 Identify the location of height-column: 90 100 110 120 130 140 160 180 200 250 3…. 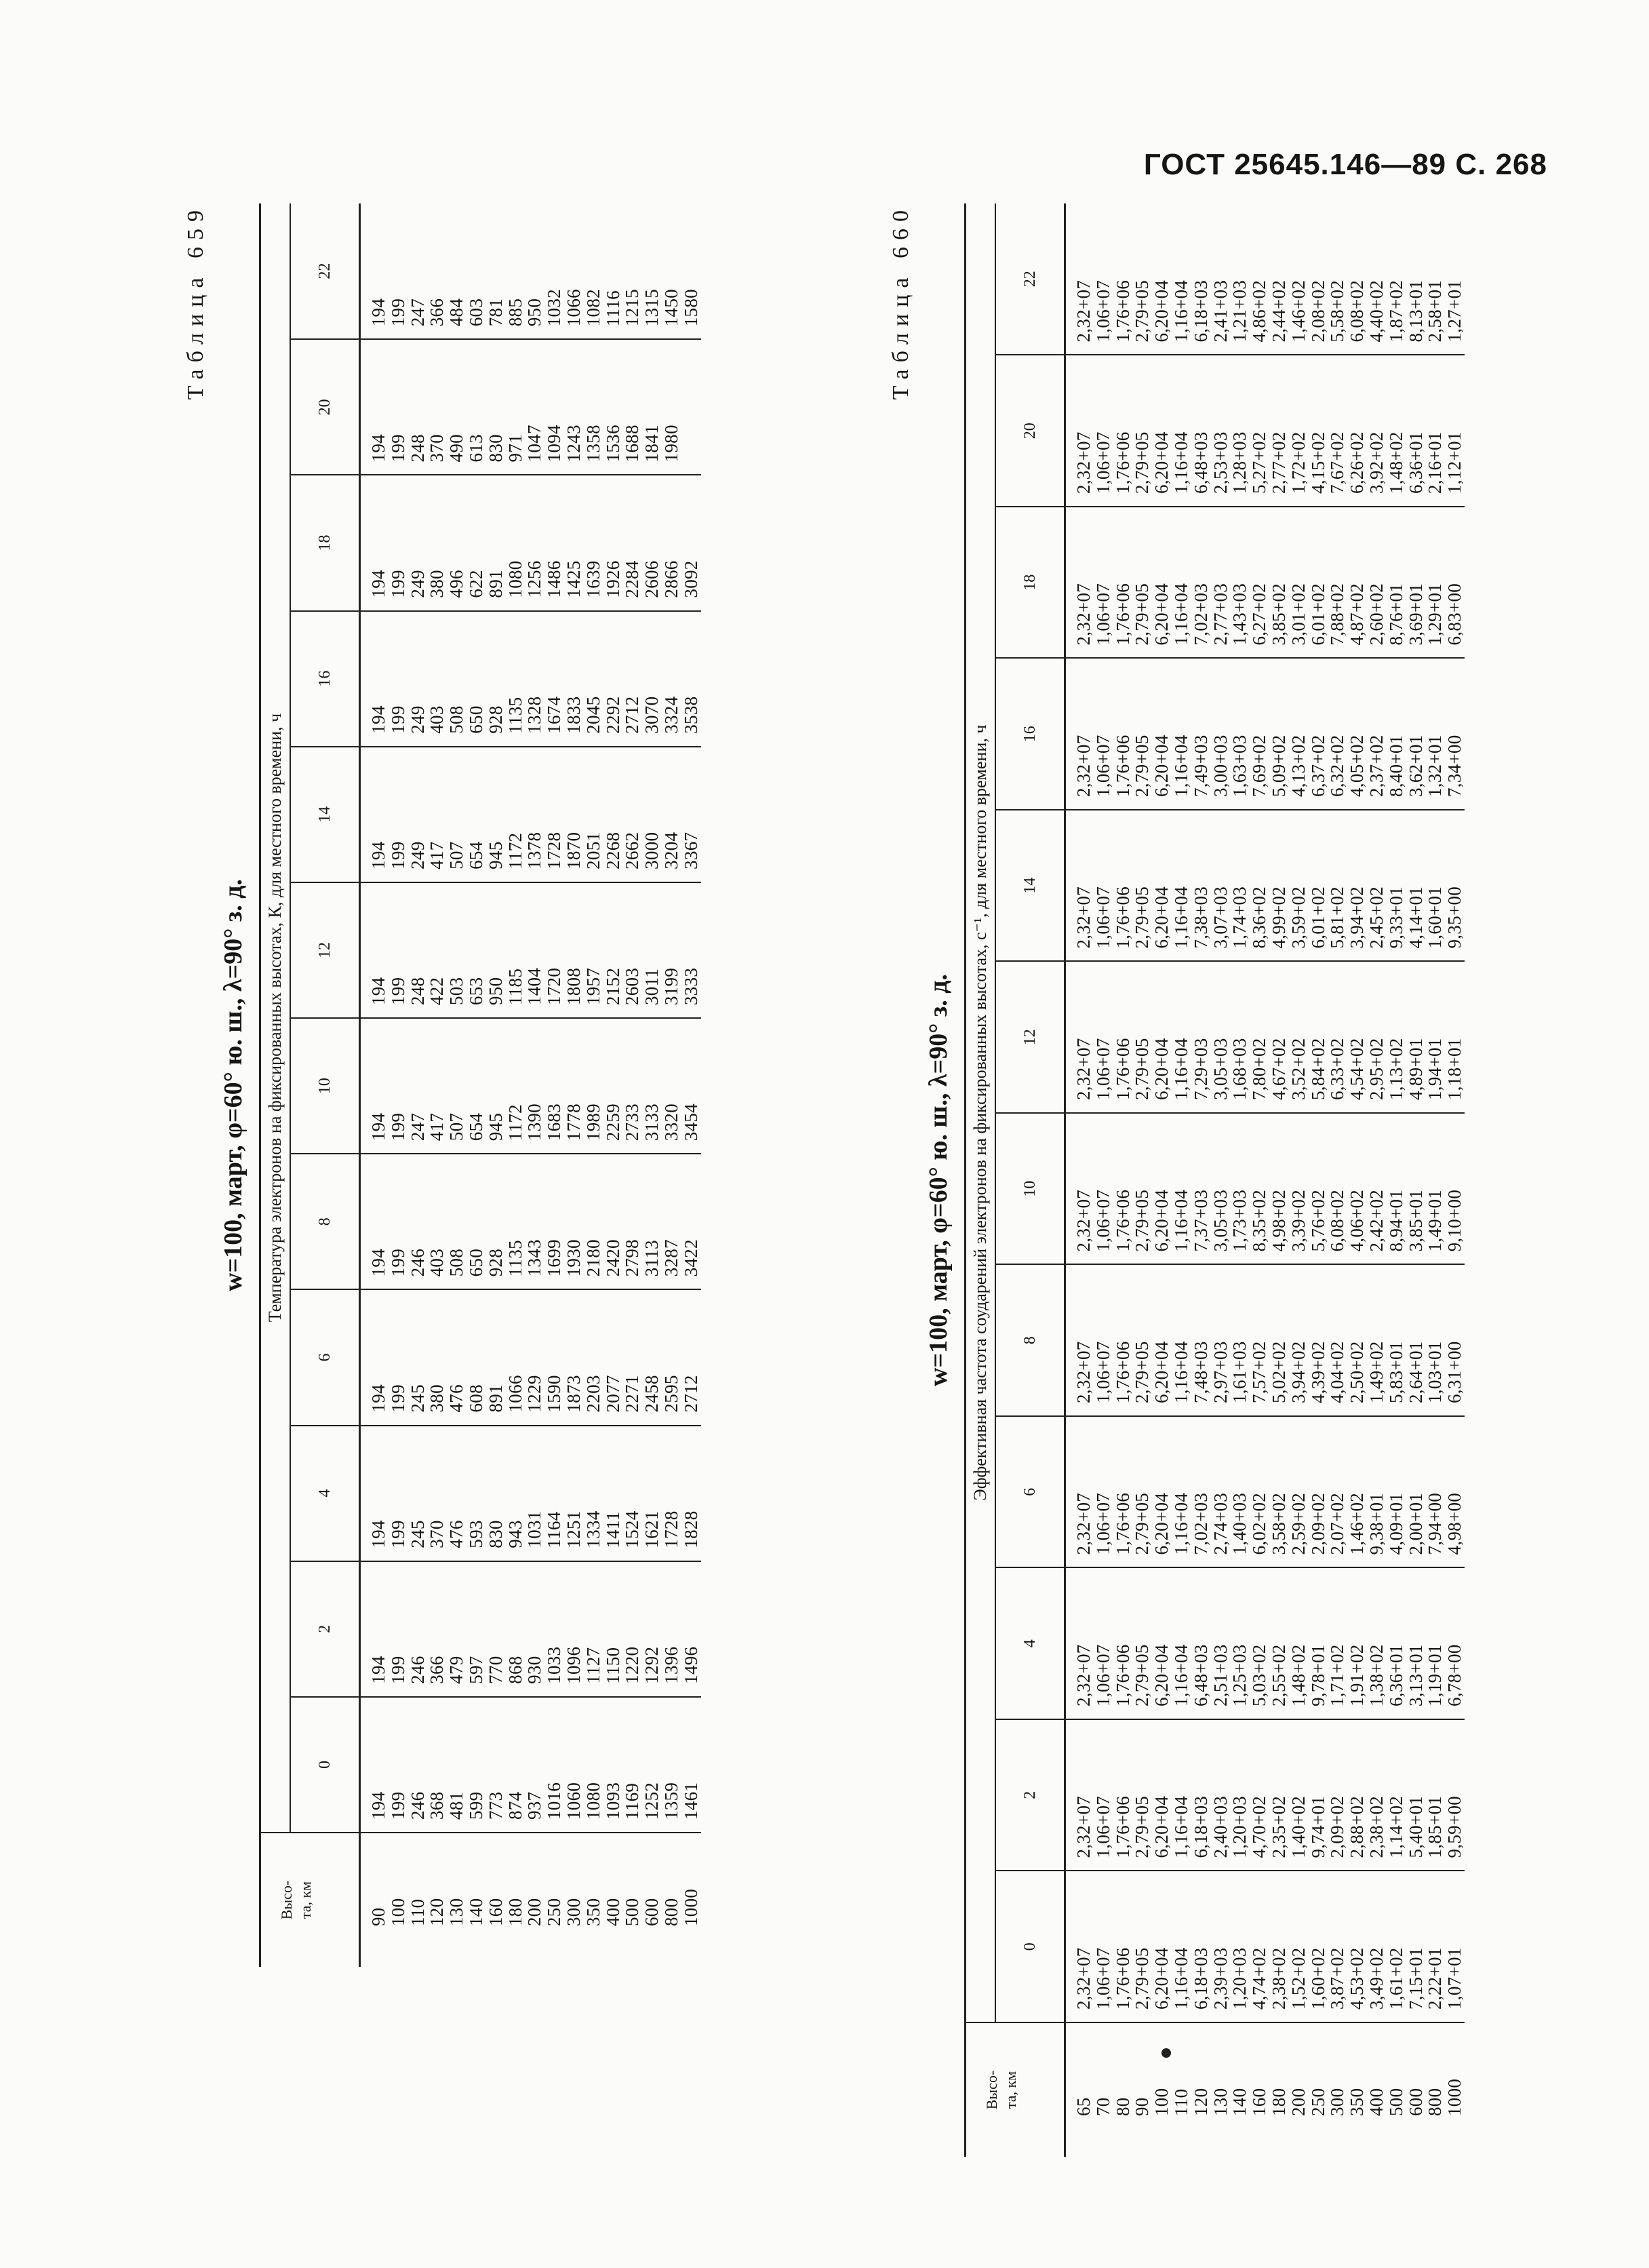
(534, 1907).